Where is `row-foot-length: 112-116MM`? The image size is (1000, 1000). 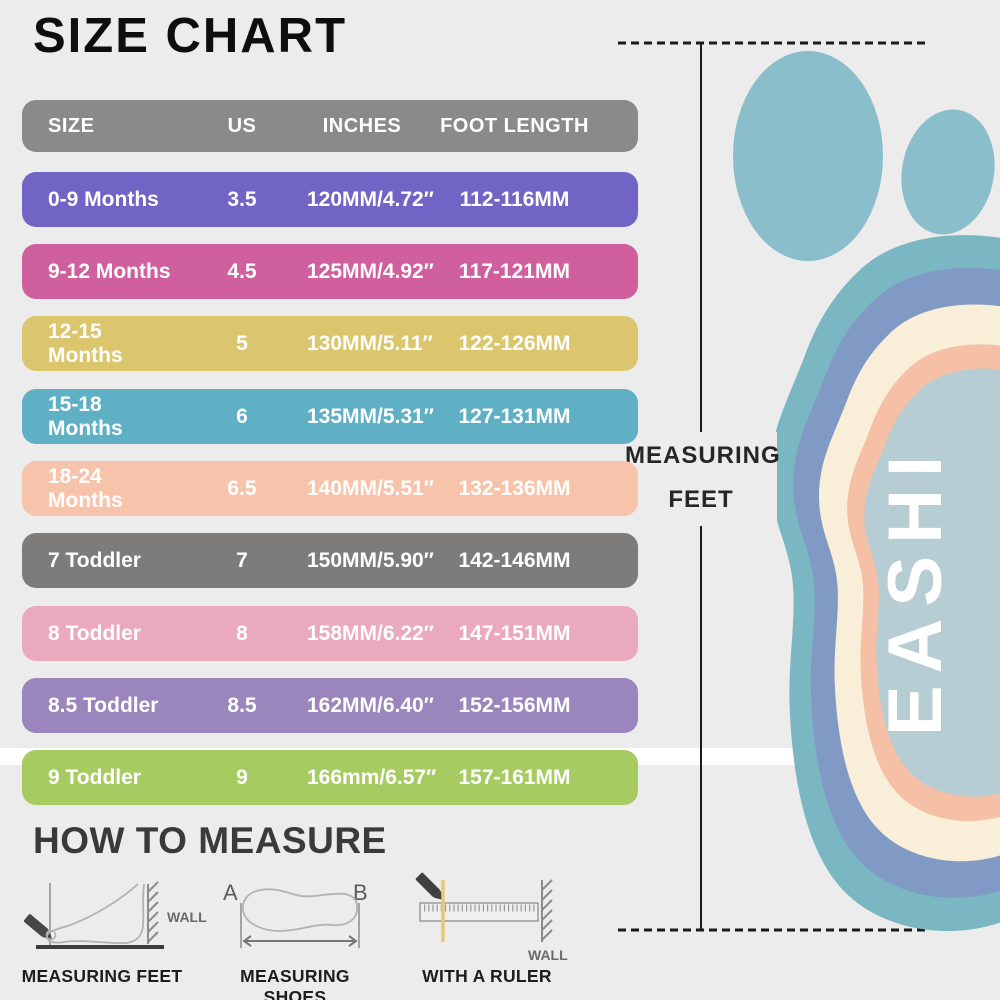
row-foot-length: 112-116MM is located at coordinates (514, 199).